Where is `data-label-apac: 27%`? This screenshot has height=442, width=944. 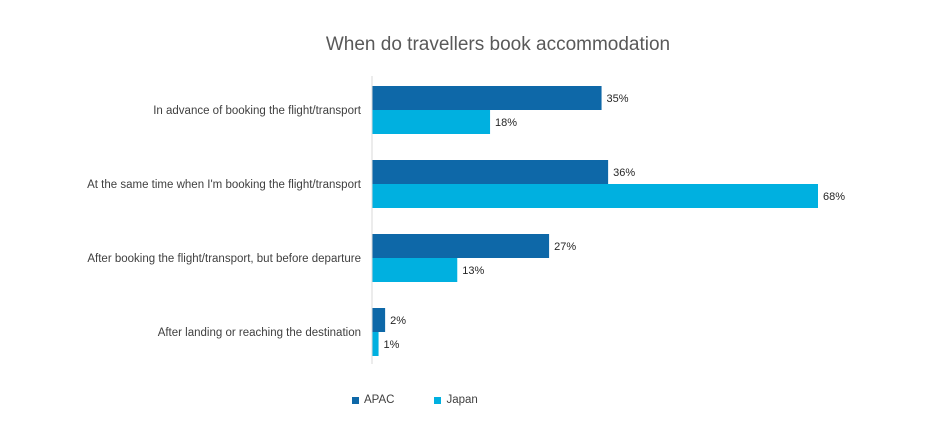 data-label-apac: 27% is located at coordinates (565, 247).